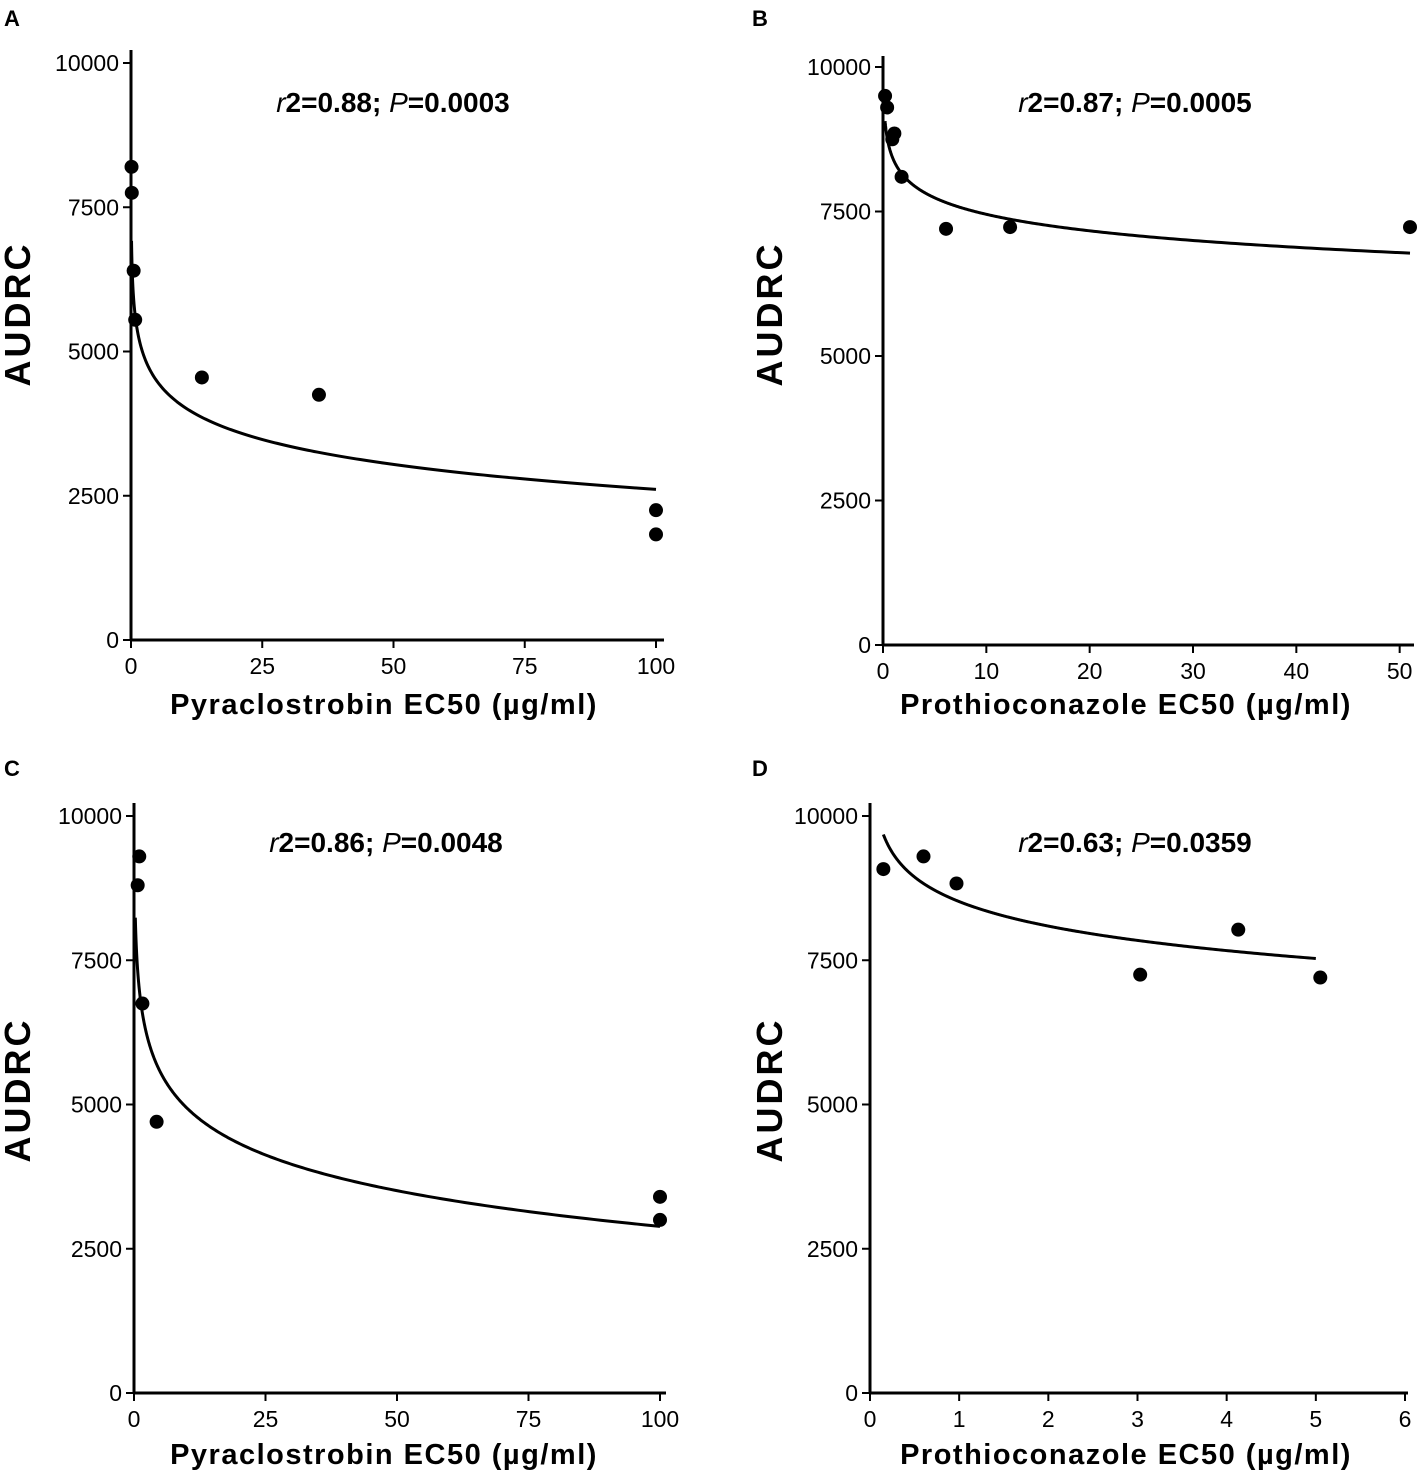 This screenshot has width=1418, height=1471. What do you see at coordinates (1193, 671) in the screenshot?
I see `x-tick-label: 30` at bounding box center [1193, 671].